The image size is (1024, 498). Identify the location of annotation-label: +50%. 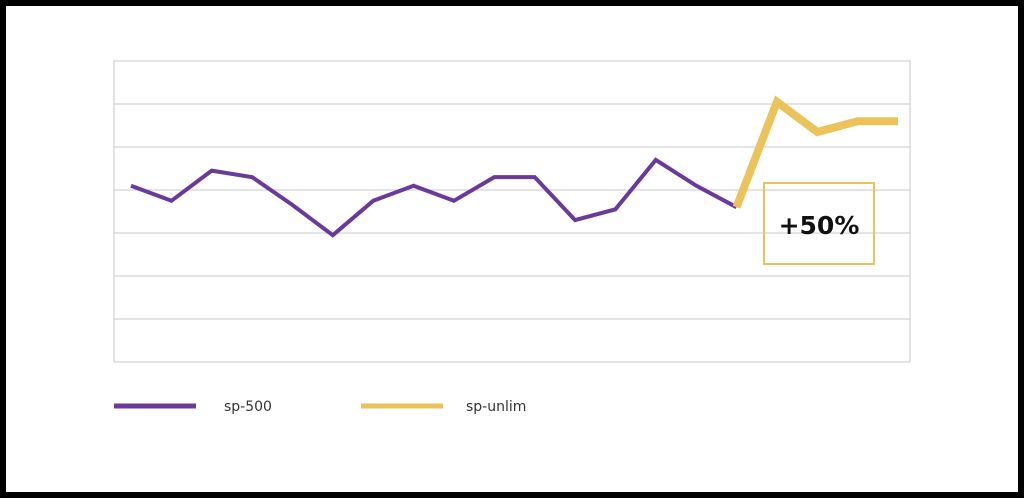
(819, 225).